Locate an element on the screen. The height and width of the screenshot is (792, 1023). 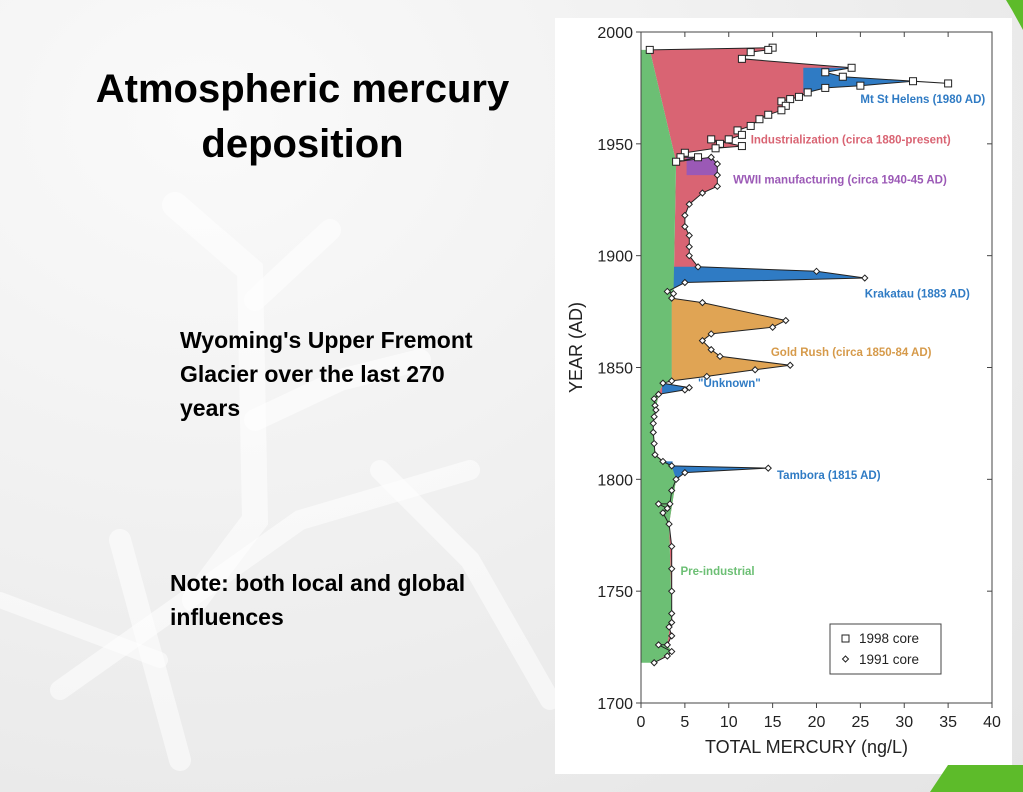
unknown-event-area is located at coordinates (674, 389).